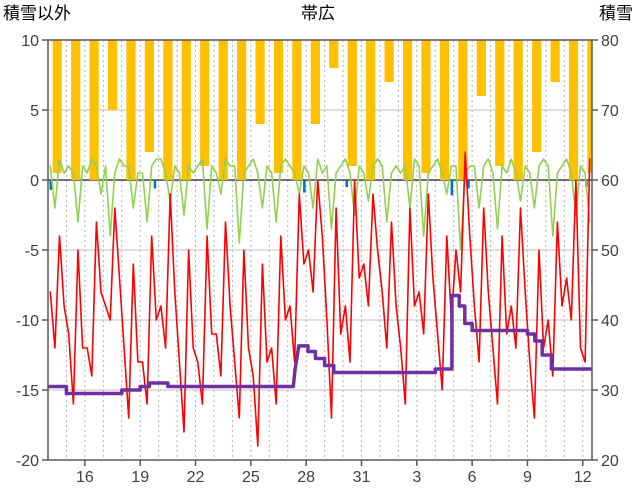 The image size is (636, 501). Describe the element at coordinates (34, 111) in the screenshot. I see `left-axis-label: 5` at that location.